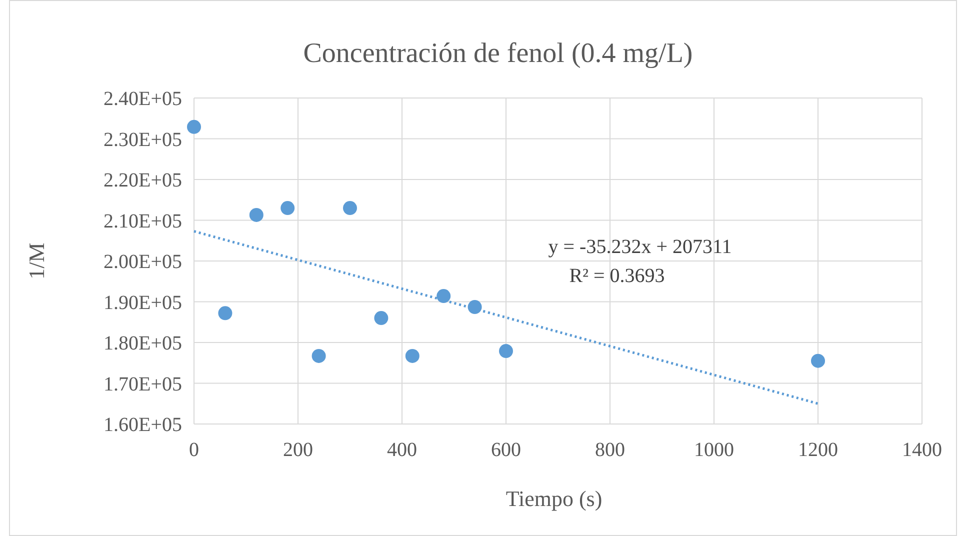 The height and width of the screenshot is (536, 958). I want to click on x-tick-label: 800, so click(610, 450).